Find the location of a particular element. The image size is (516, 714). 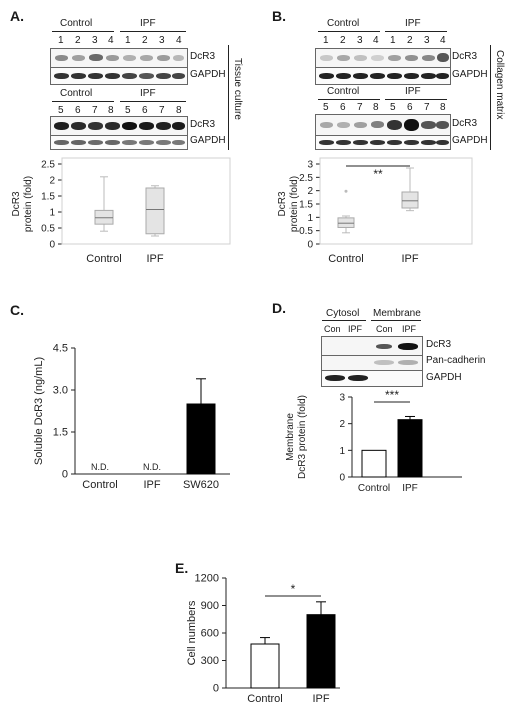

blot-b-gapdh-label-1: GAPDH is located at coordinates (470, 74).